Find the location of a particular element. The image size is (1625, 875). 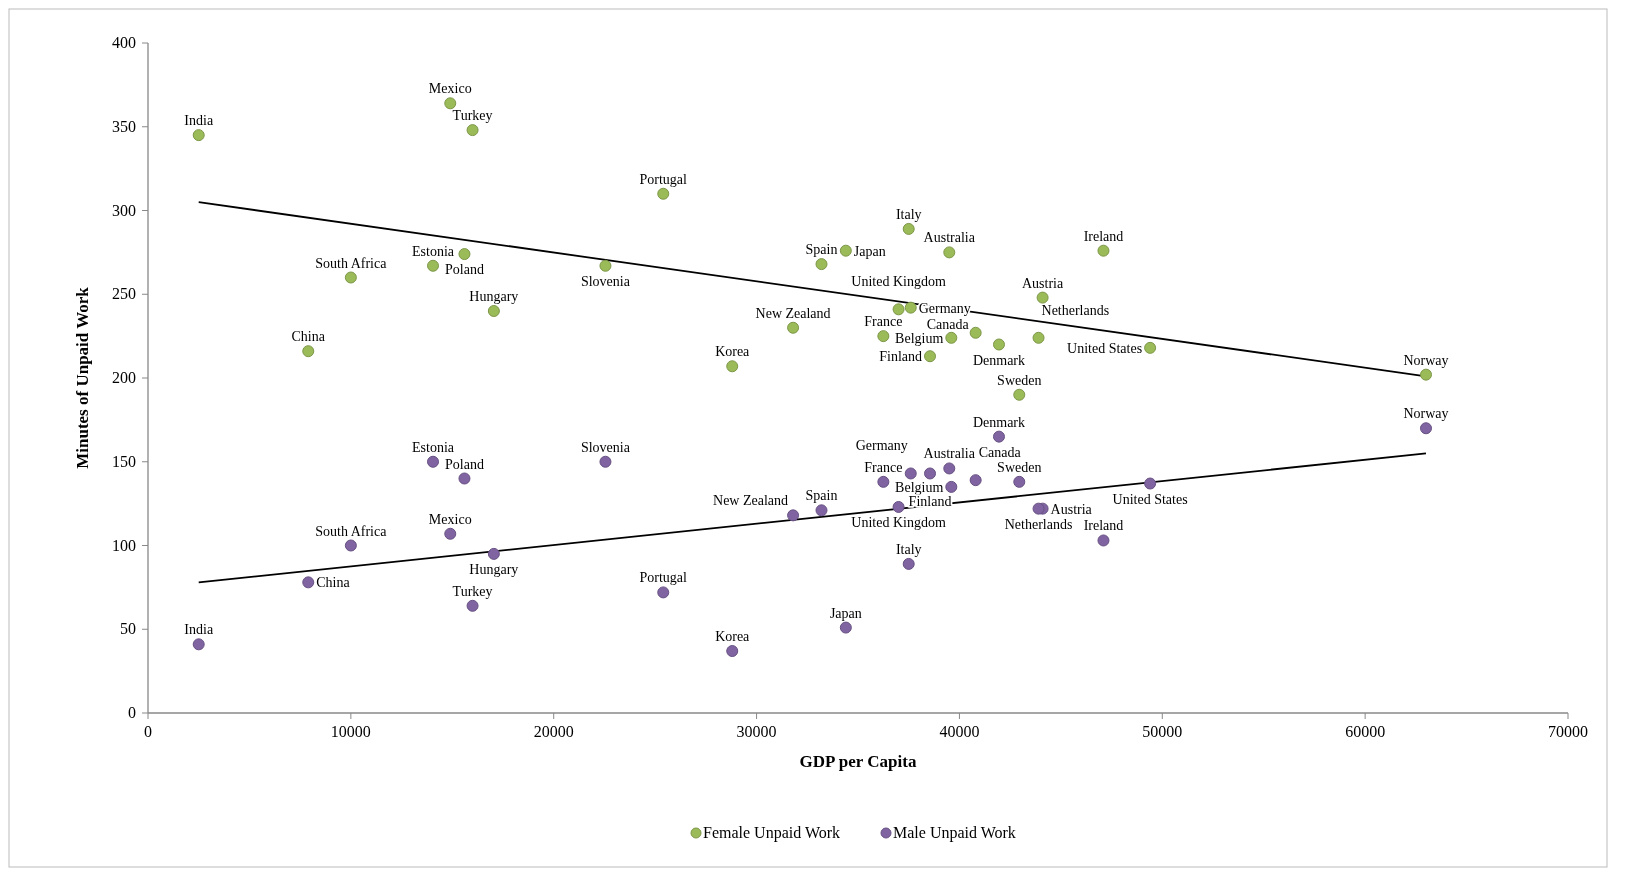

y-tick-label: 400 is located at coordinates (124, 42).